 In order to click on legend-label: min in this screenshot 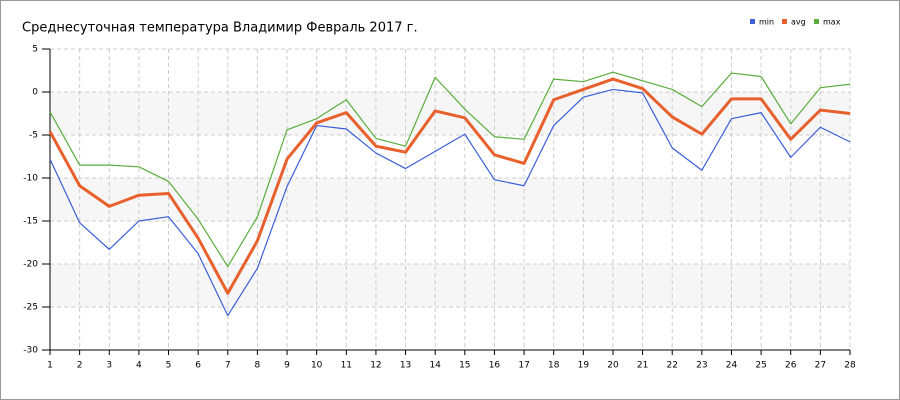, I will do `click(766, 22)`.